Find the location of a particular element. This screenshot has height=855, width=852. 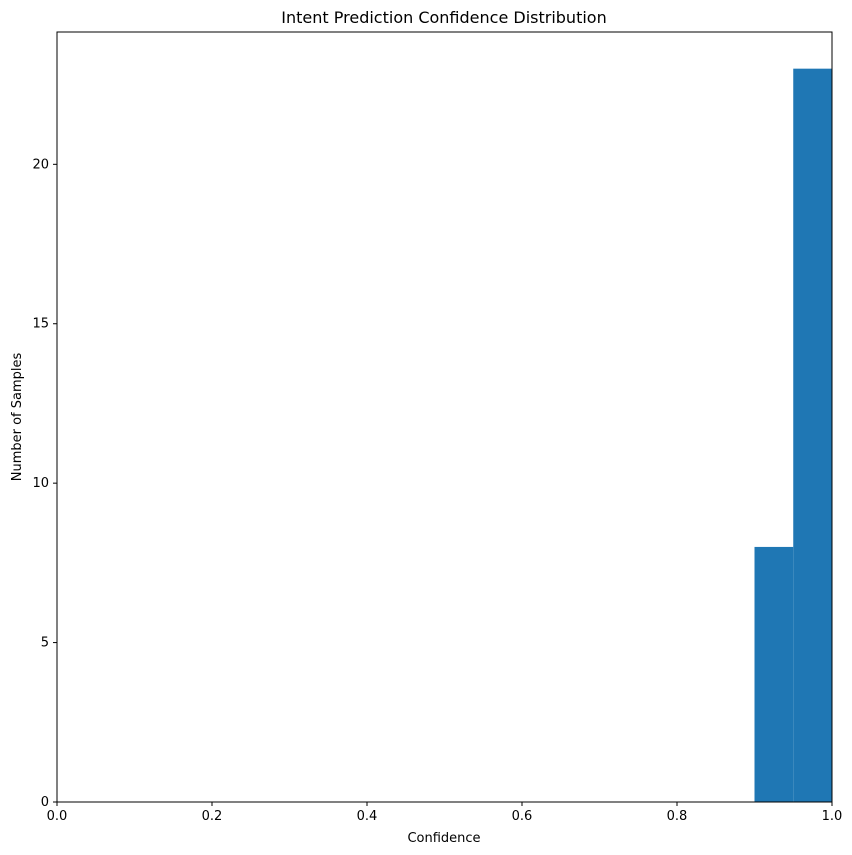

y-tick-label: 20 is located at coordinates (40, 164).